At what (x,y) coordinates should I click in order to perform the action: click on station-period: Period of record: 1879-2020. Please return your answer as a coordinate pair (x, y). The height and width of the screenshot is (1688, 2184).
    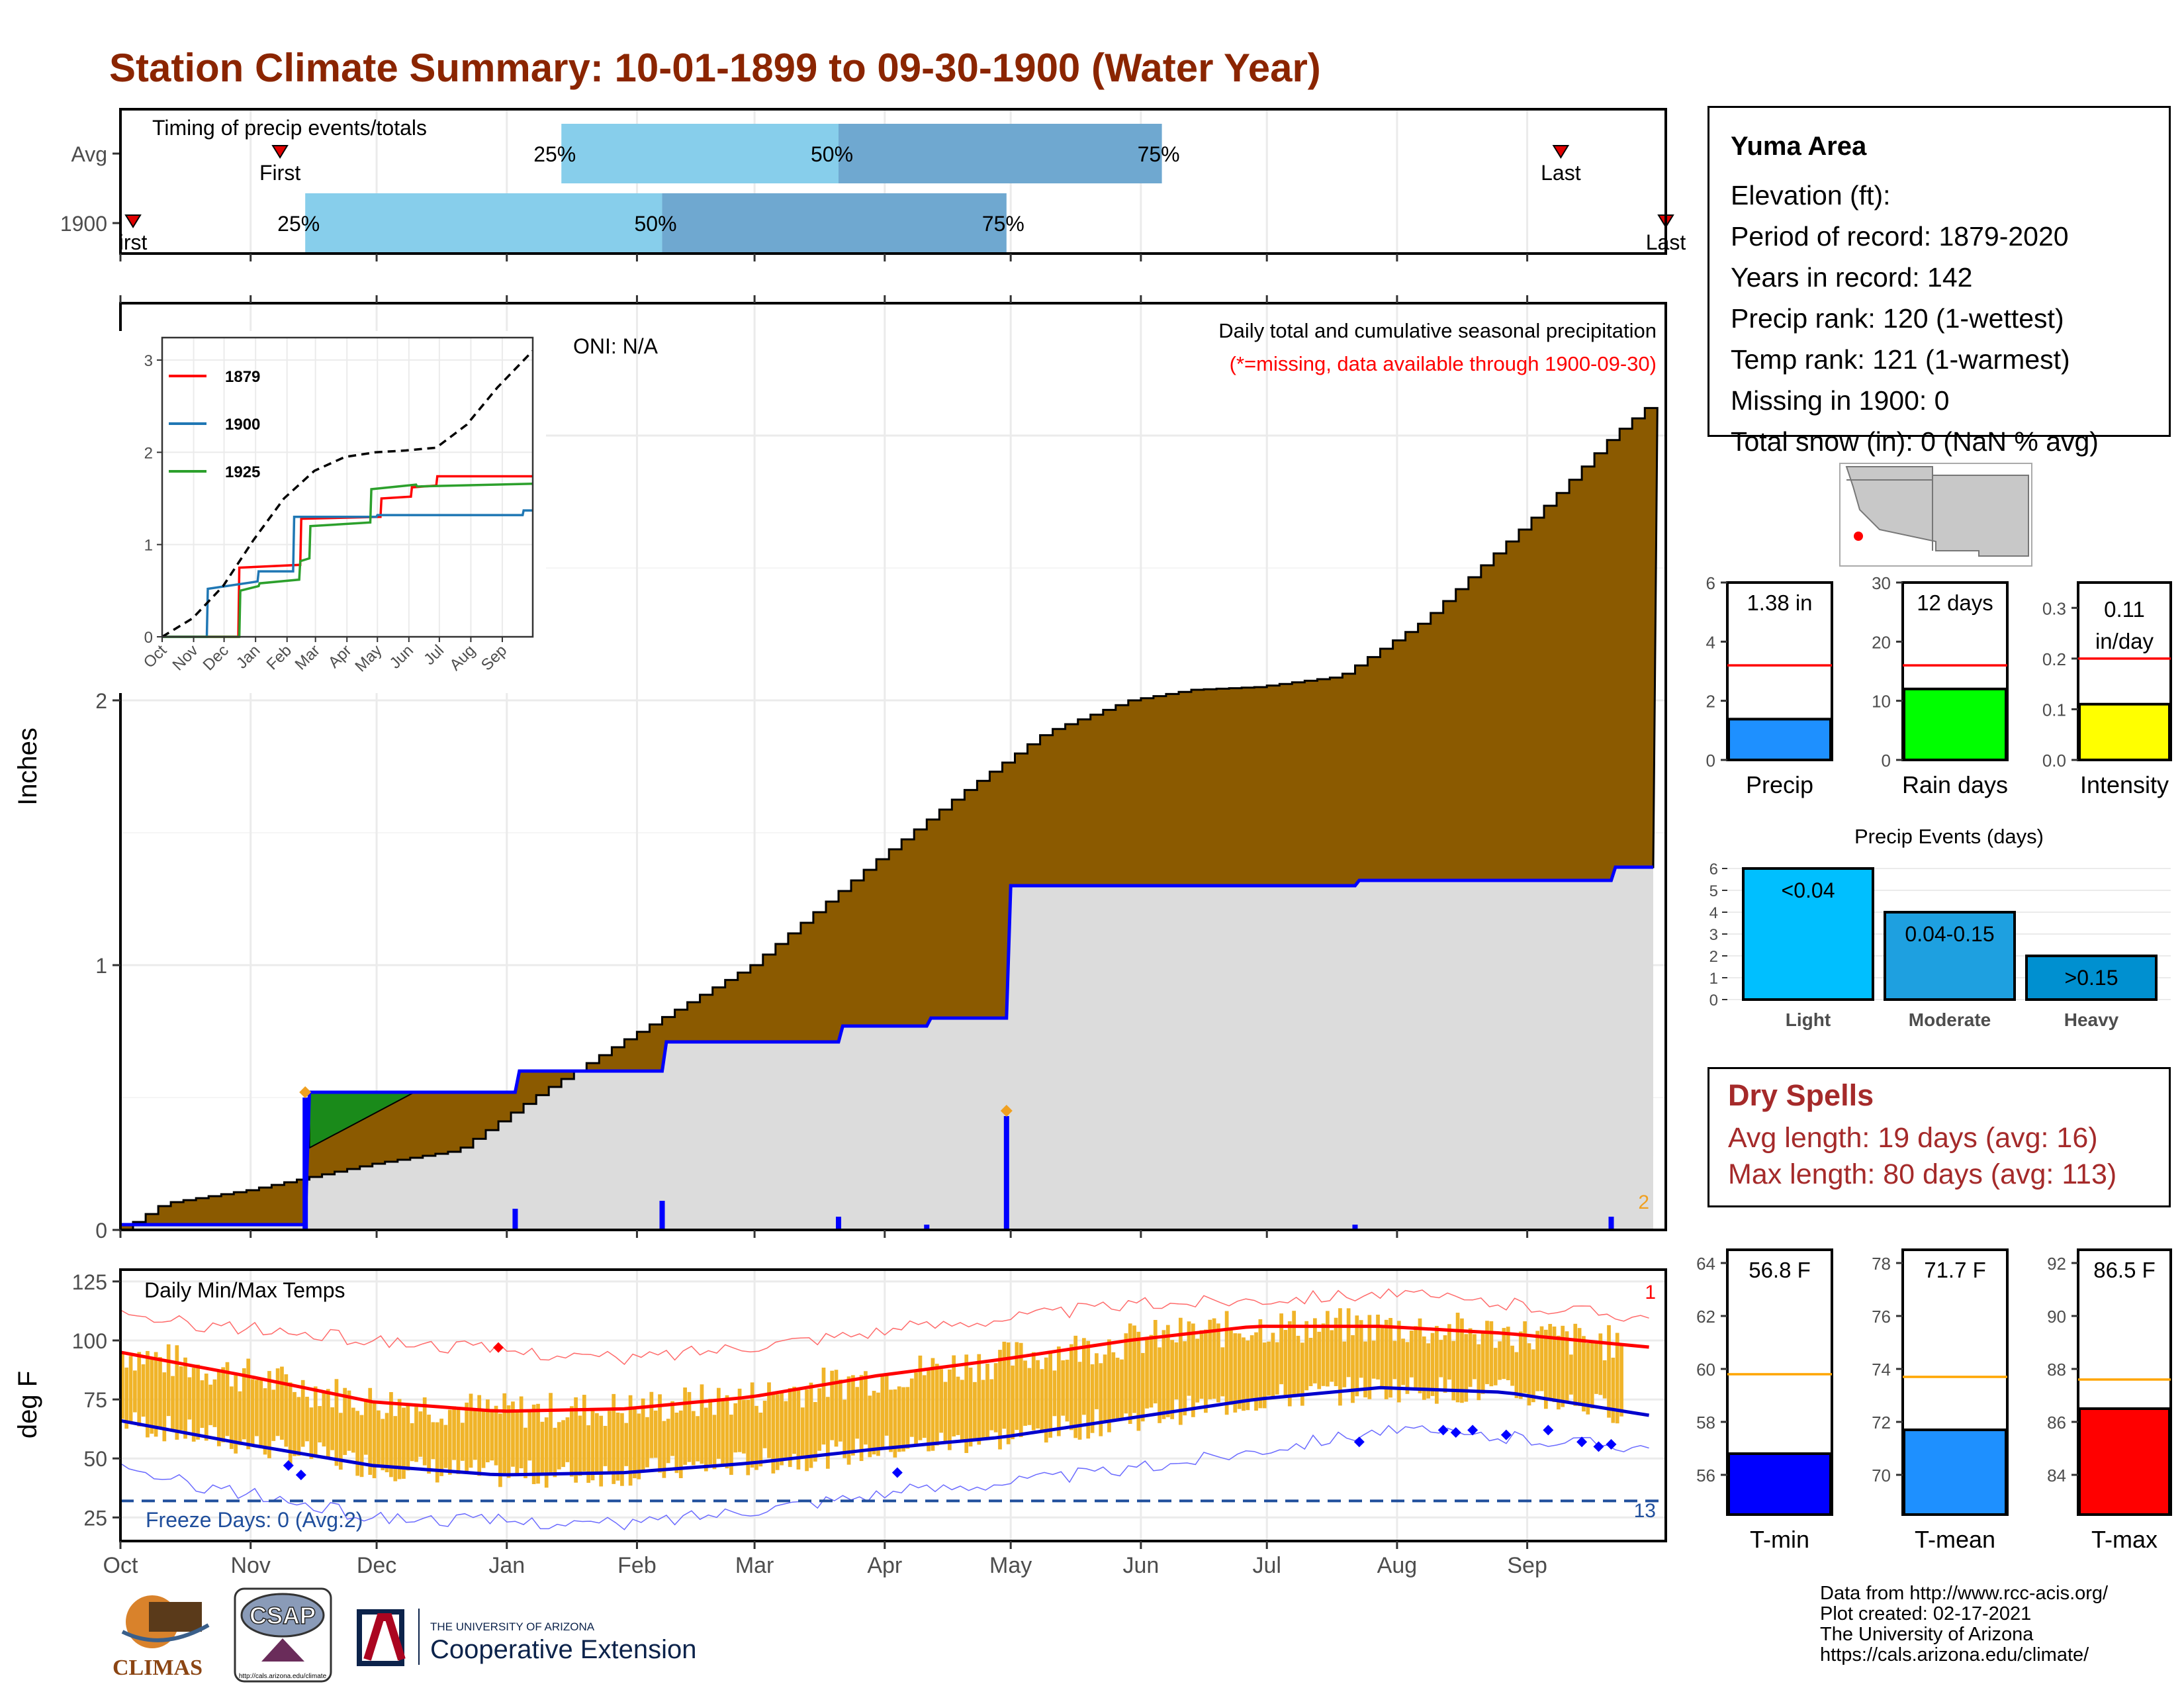
    Looking at the image, I should click on (1900, 236).